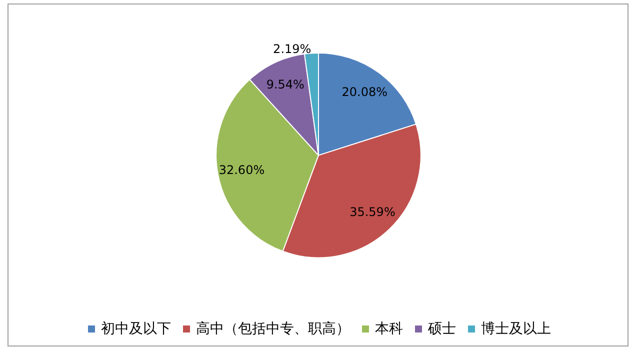  Describe the element at coordinates (373, 211) in the screenshot. I see `data-label: 35.59%` at that location.